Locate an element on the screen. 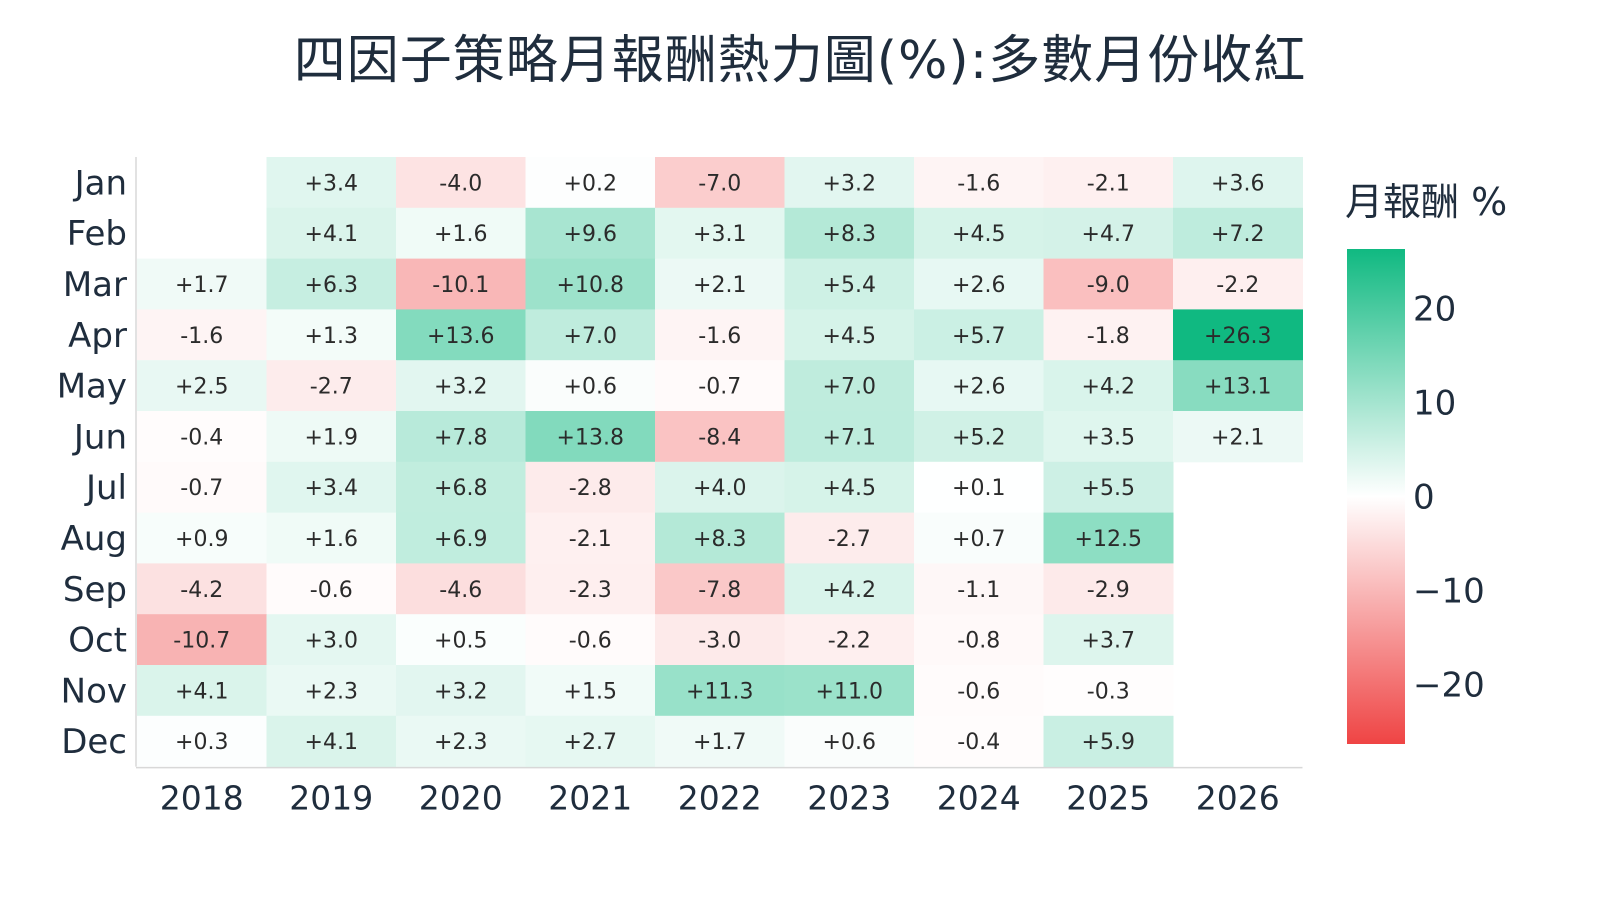 This screenshot has height=900, width=1600. cell-label-jun-2020: +7.8 is located at coordinates (460, 437).